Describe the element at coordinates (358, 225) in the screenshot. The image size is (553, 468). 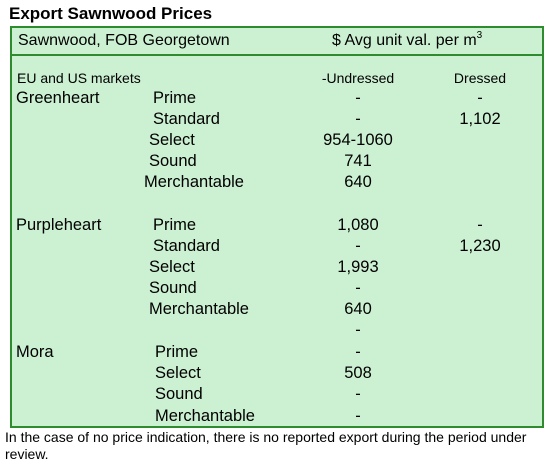
I see `undressed-value: 1,080` at that location.